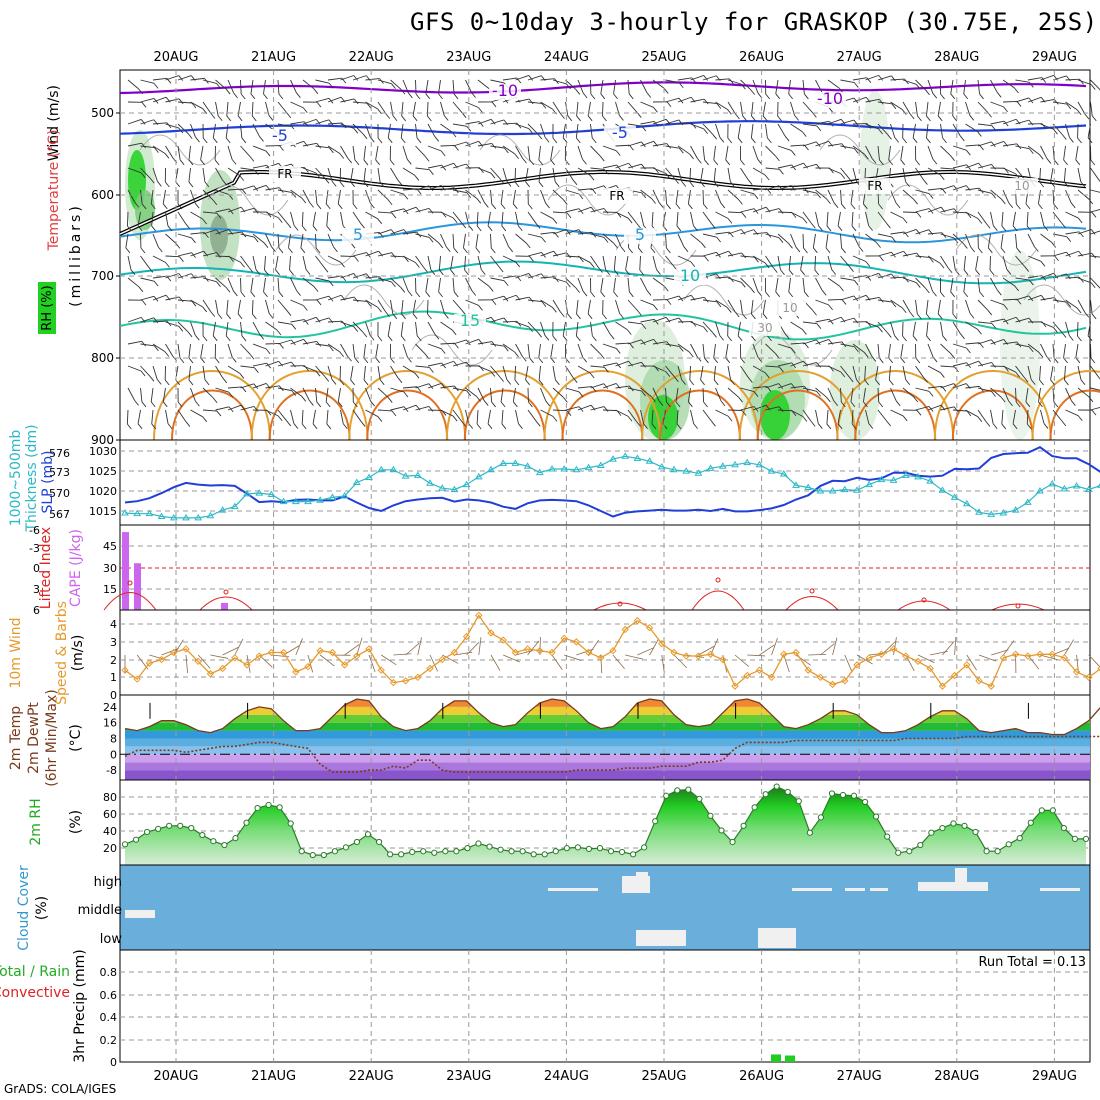 The image size is (1100, 1100). Describe the element at coordinates (610, 650) in the screenshot. I see `wind-speed-series` at that location.